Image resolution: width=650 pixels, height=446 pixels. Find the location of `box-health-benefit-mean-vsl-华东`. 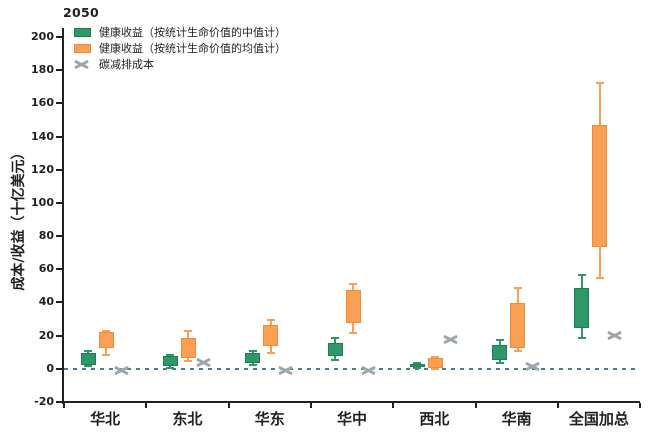

box-health-benefit-mean-vsl-华东 is located at coordinates (271, 335).